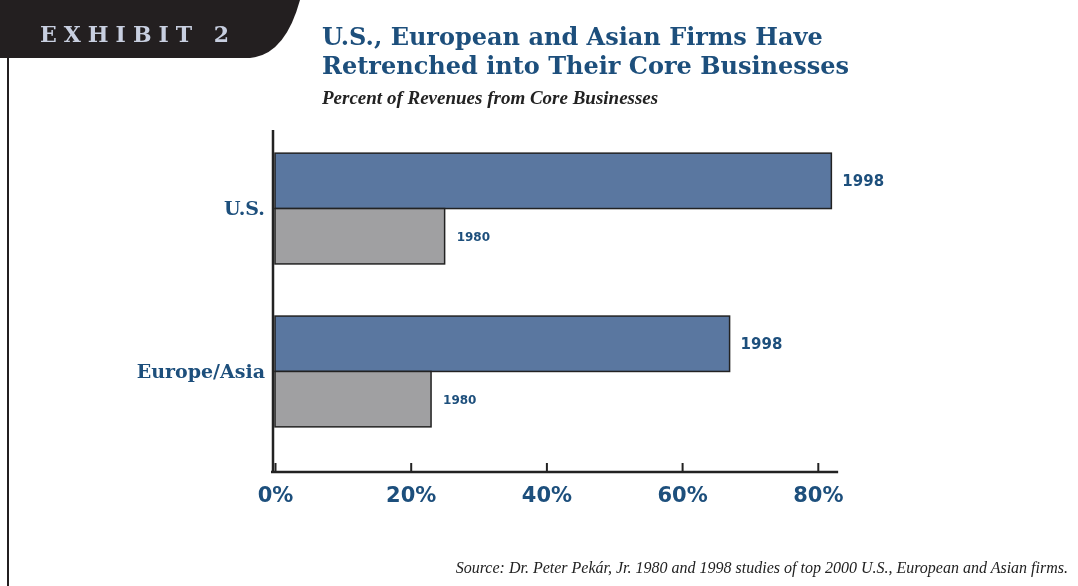  Describe the element at coordinates (138, 34) in the screenshot. I see `text: EXHIBIT 2` at that location.